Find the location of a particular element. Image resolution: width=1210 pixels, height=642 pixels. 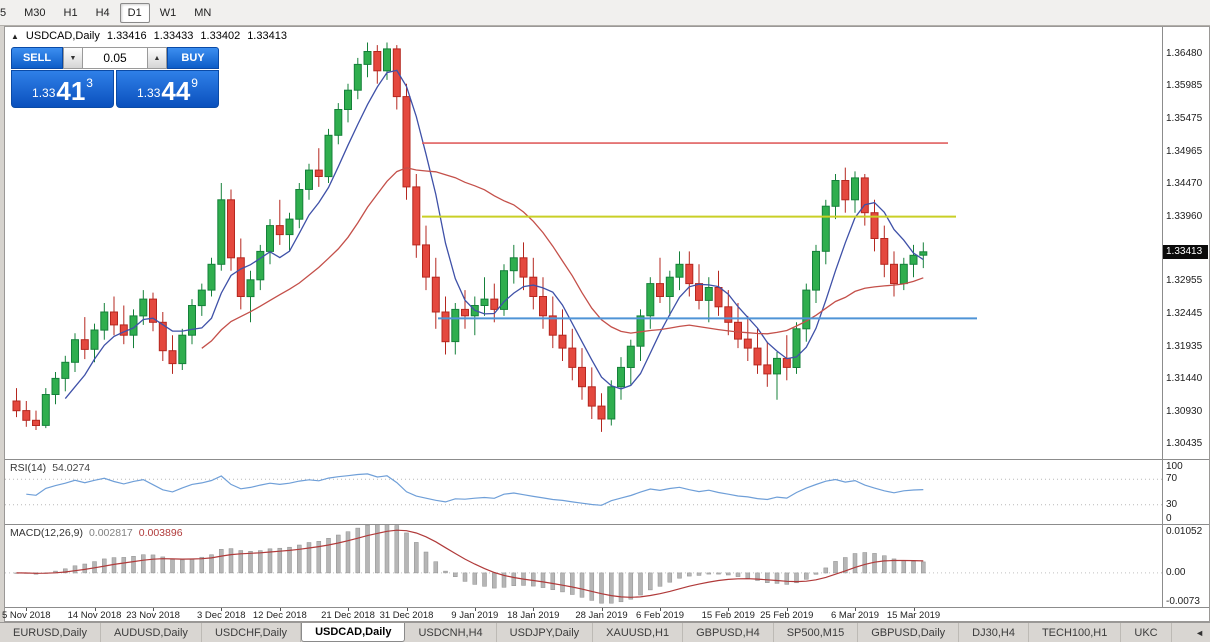

time-label: 9 Jan 2019 is located at coordinates (475, 615).